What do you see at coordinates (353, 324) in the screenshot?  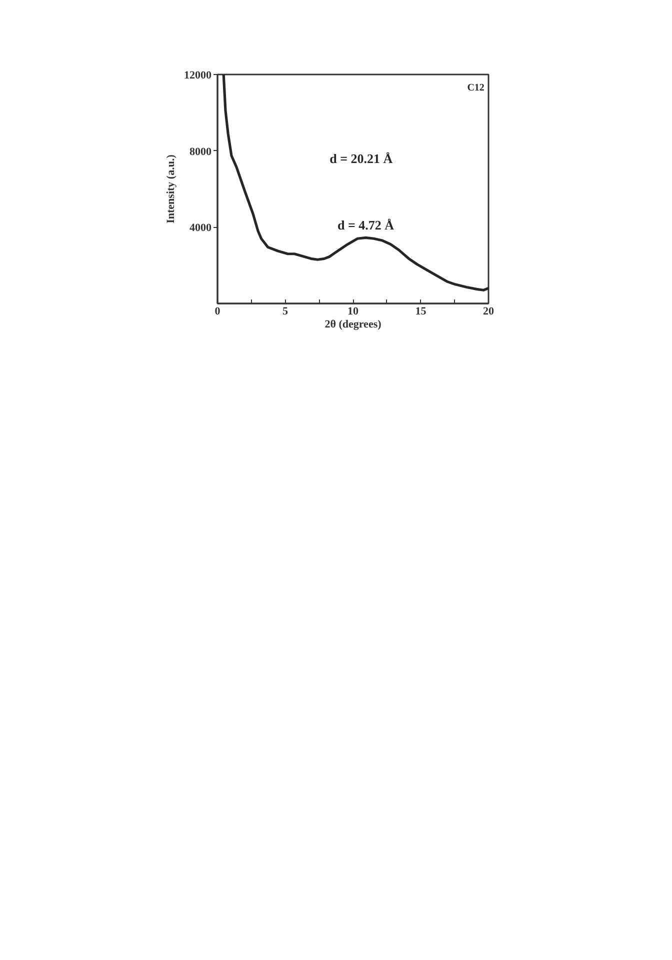 I see `x-axis-title: 2θ (degrees)` at bounding box center [353, 324].